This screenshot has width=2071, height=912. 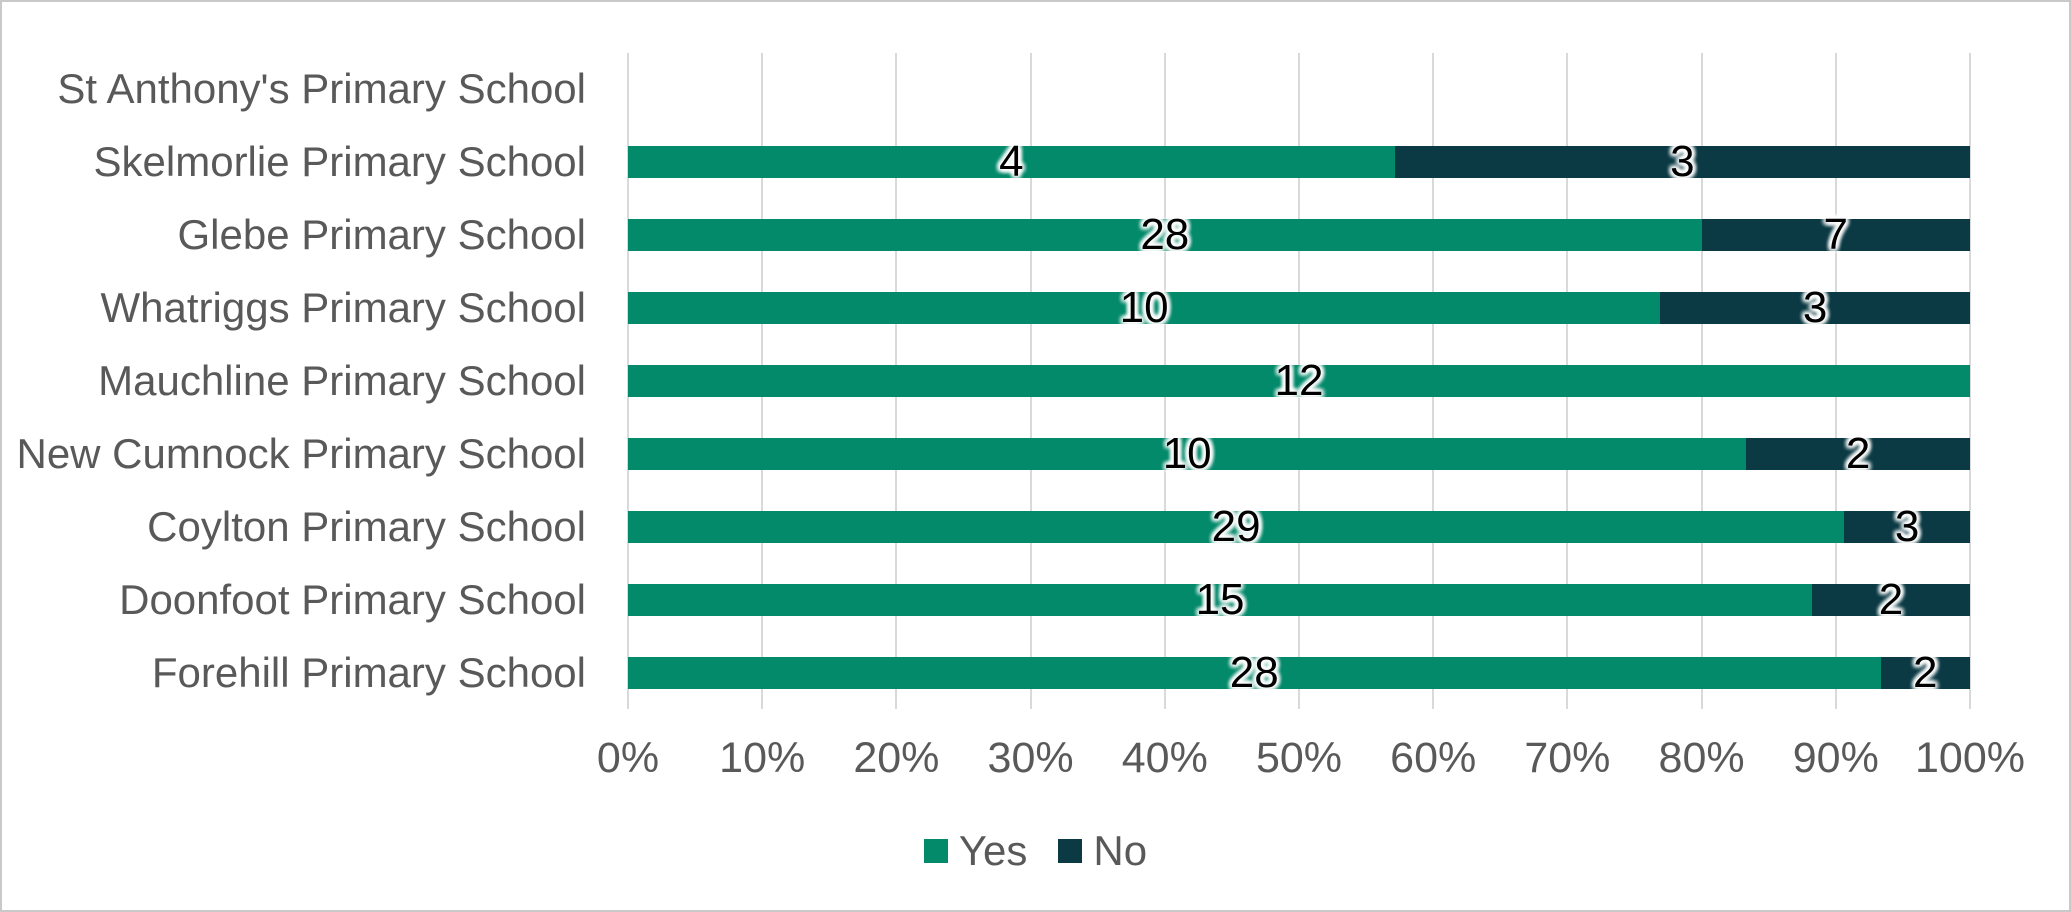 I want to click on stacked-bar: 28 2, so click(x=1299, y=672).